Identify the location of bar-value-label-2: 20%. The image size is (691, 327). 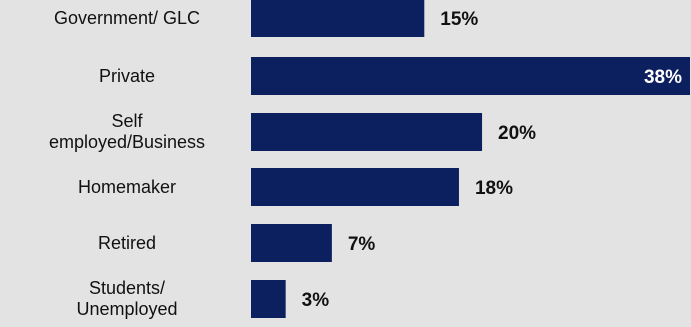
(517, 133).